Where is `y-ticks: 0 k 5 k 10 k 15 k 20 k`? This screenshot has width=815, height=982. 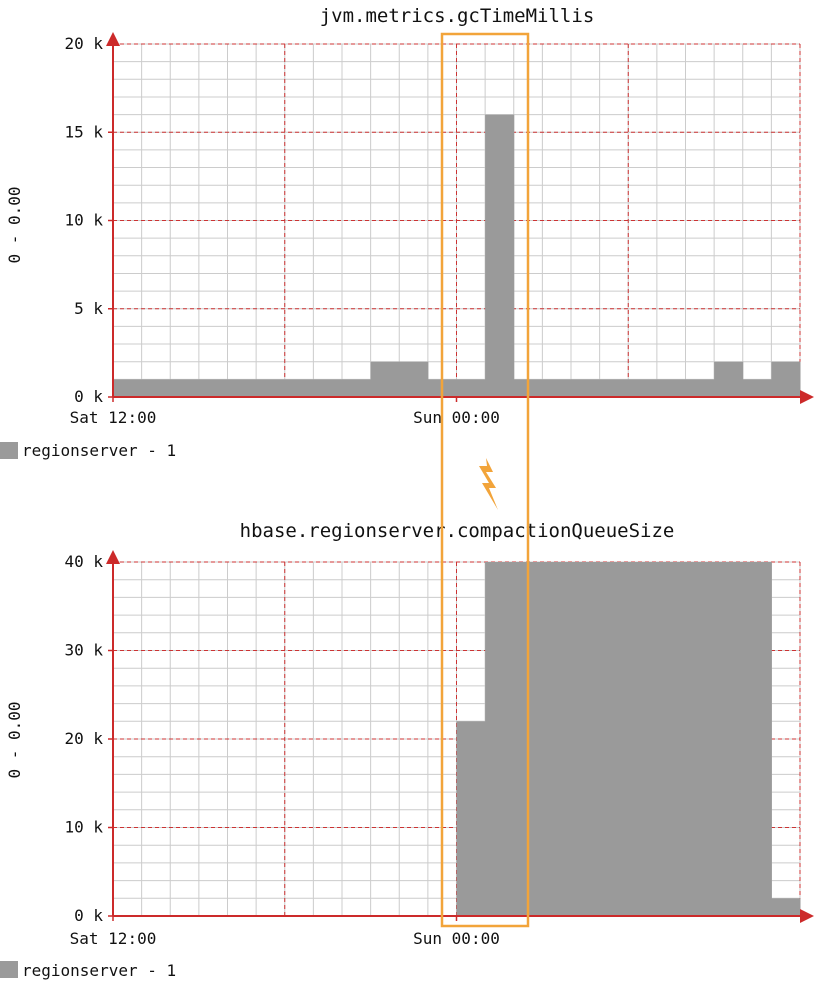 y-ticks: 0 k 5 k 10 k 15 k 20 k is located at coordinates (88, 220).